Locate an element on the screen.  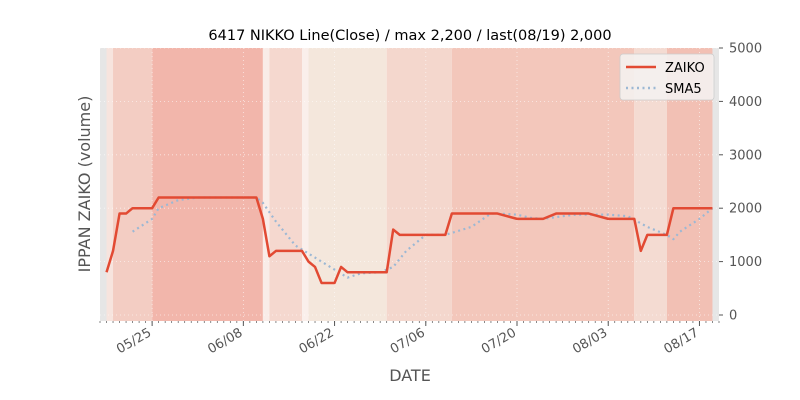
y-tick-label: 3000 is located at coordinates (745, 155).